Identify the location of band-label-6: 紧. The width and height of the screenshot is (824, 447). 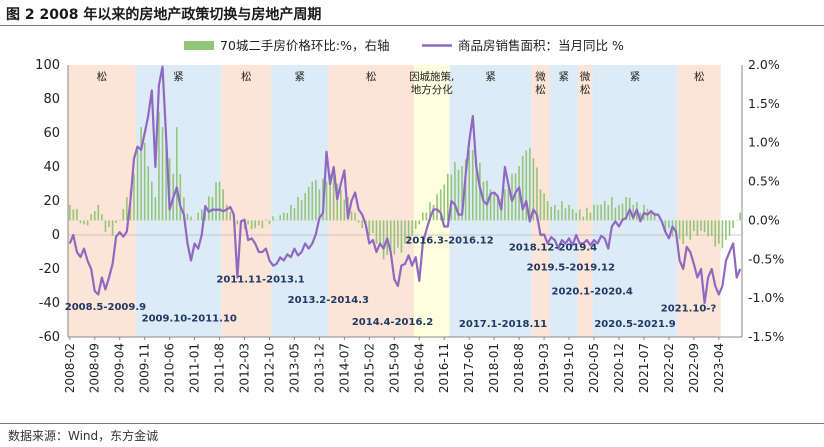
(490, 77).